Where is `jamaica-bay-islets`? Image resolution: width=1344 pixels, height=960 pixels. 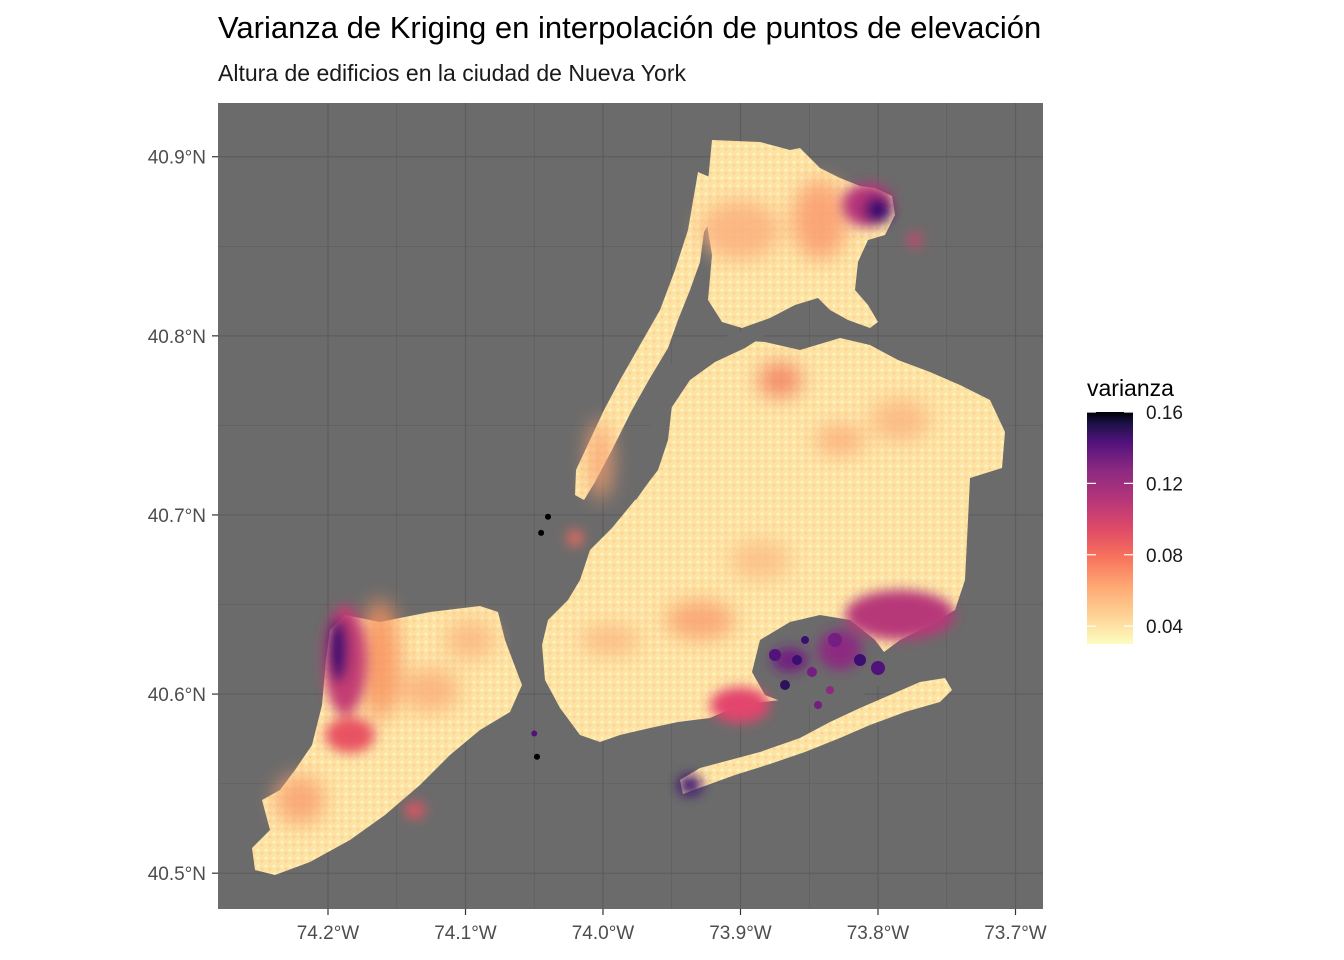
jamaica-bay-islets is located at coordinates (827, 671).